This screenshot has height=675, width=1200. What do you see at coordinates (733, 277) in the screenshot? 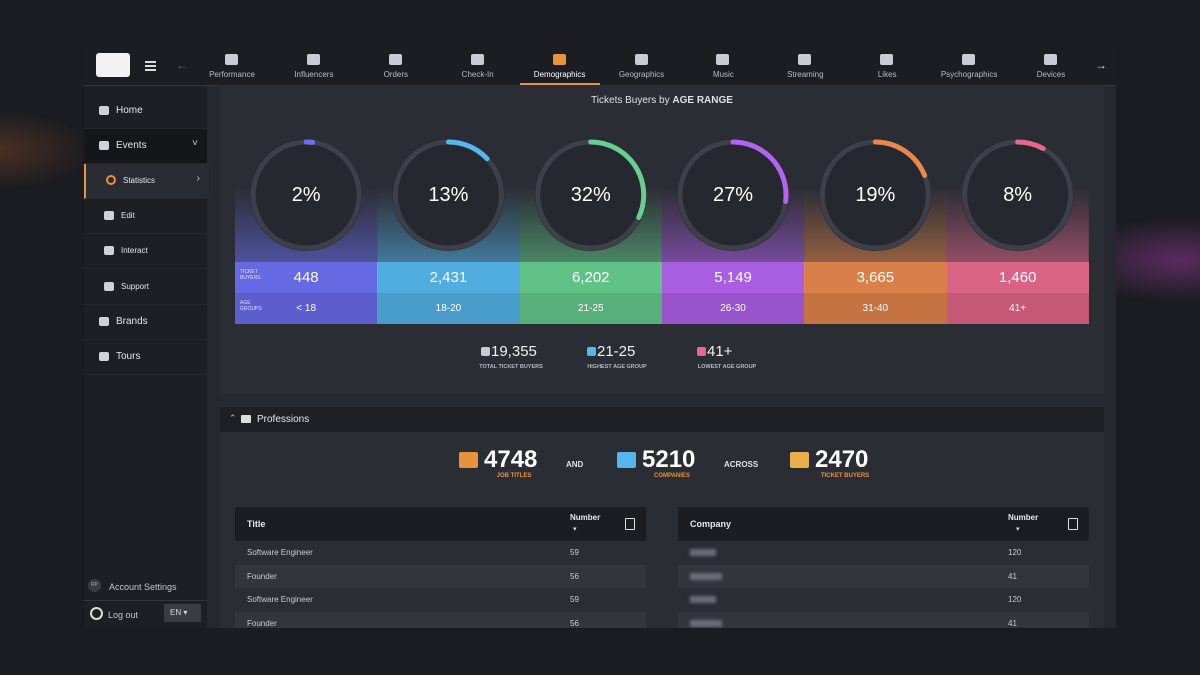
I see `buyers-value: 5,149` at bounding box center [733, 277].